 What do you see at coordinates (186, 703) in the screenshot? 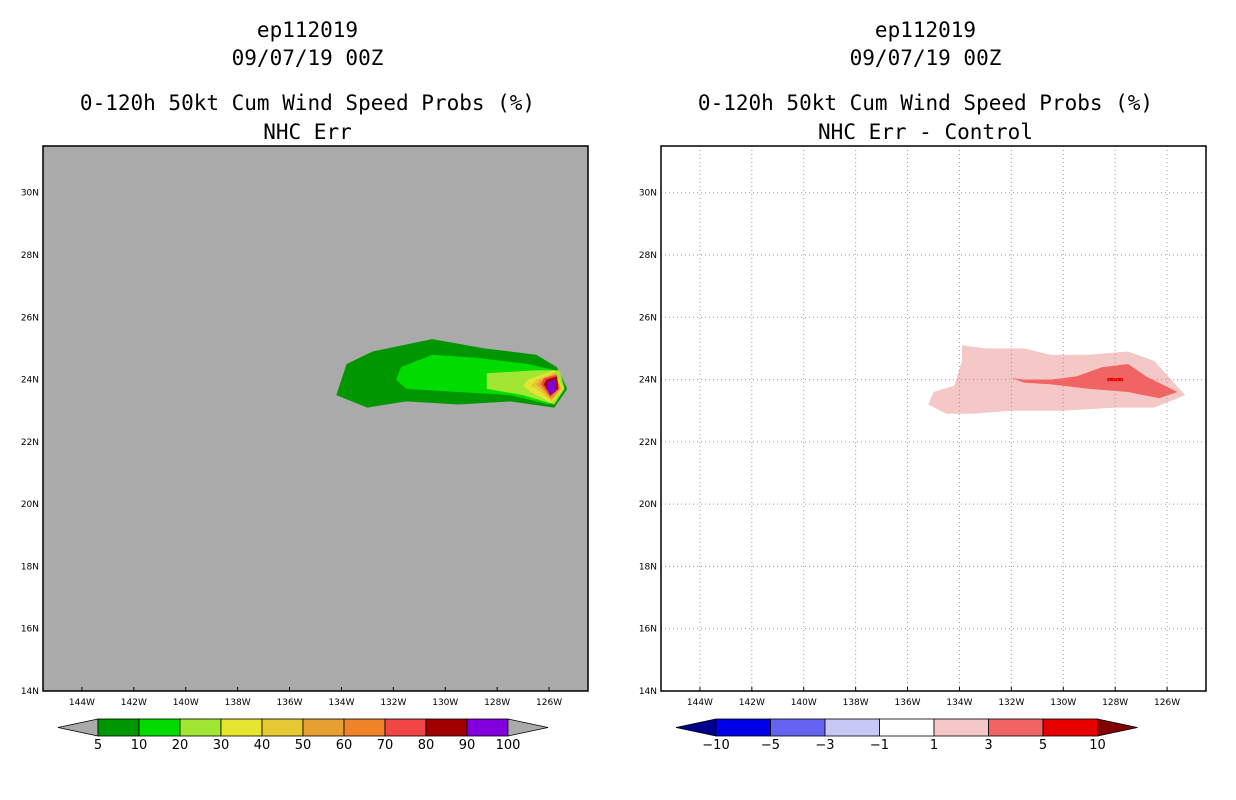
I see `left-x-tick-label: 140W` at bounding box center [186, 703].